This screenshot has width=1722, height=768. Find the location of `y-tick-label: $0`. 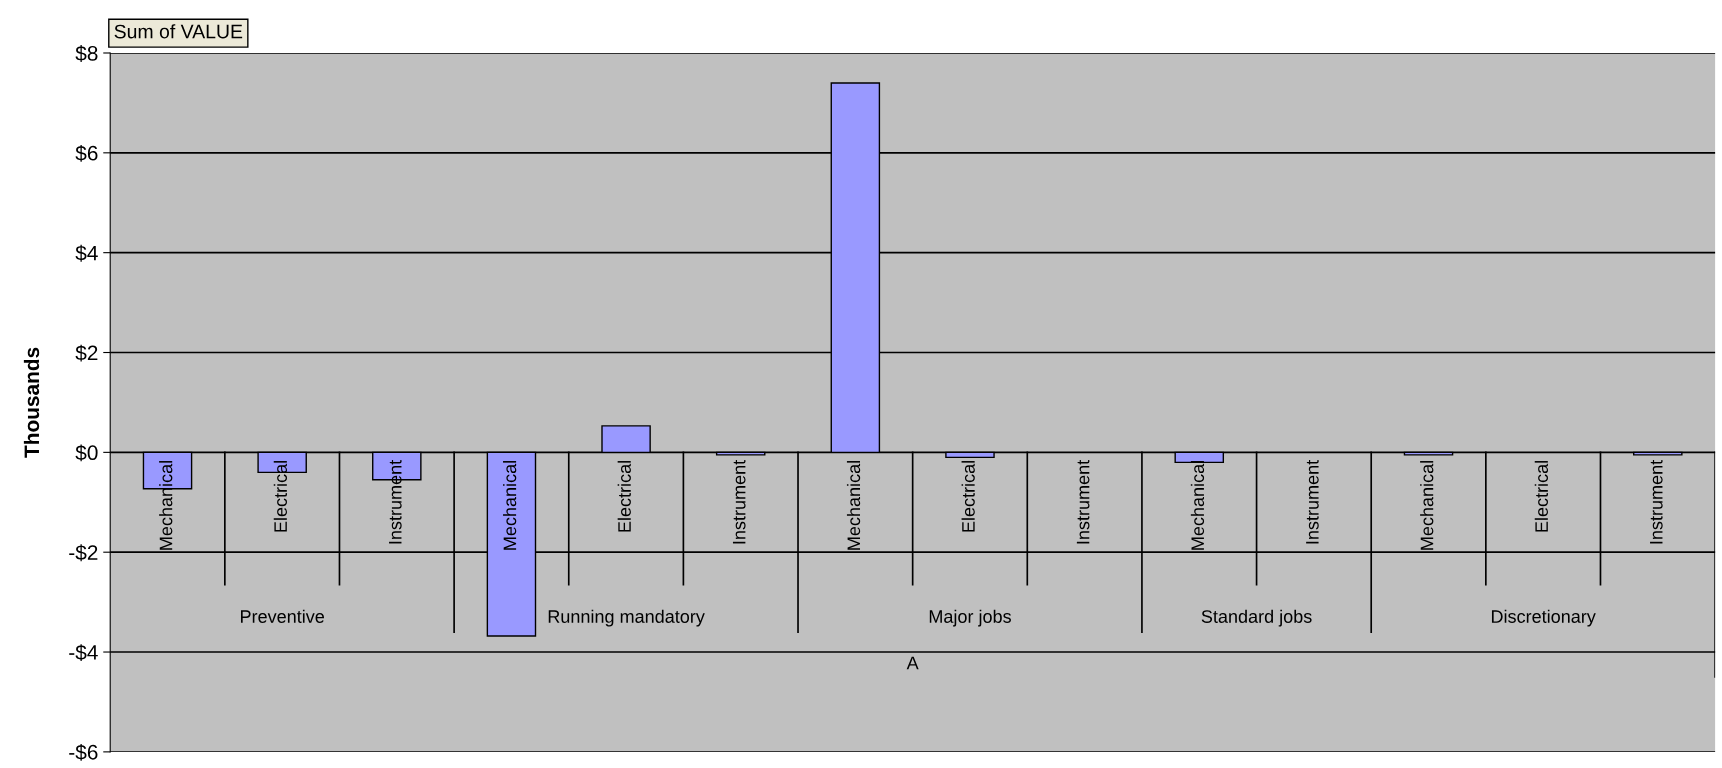

y-tick-label: $0 is located at coordinates (86, 453).